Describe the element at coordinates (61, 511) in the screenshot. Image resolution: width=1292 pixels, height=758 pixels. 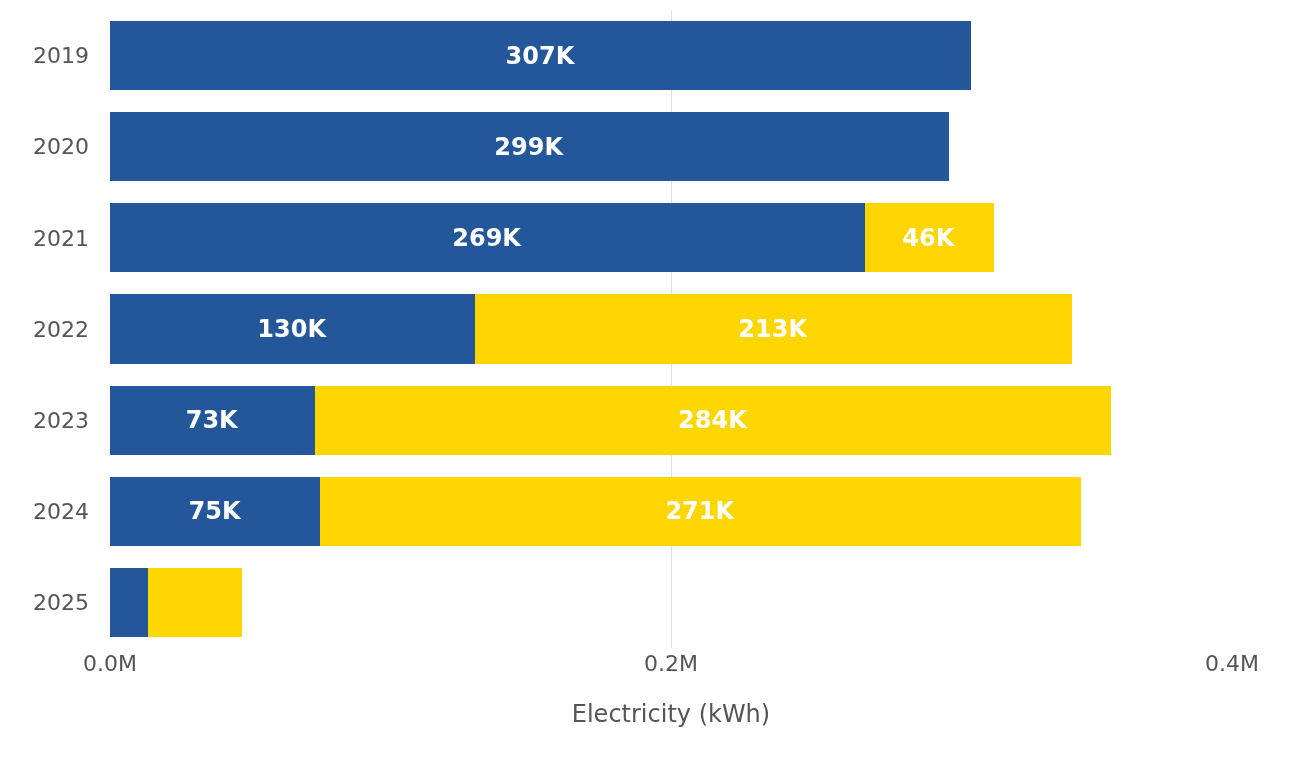
I see `y-tick-label: 2024` at that location.